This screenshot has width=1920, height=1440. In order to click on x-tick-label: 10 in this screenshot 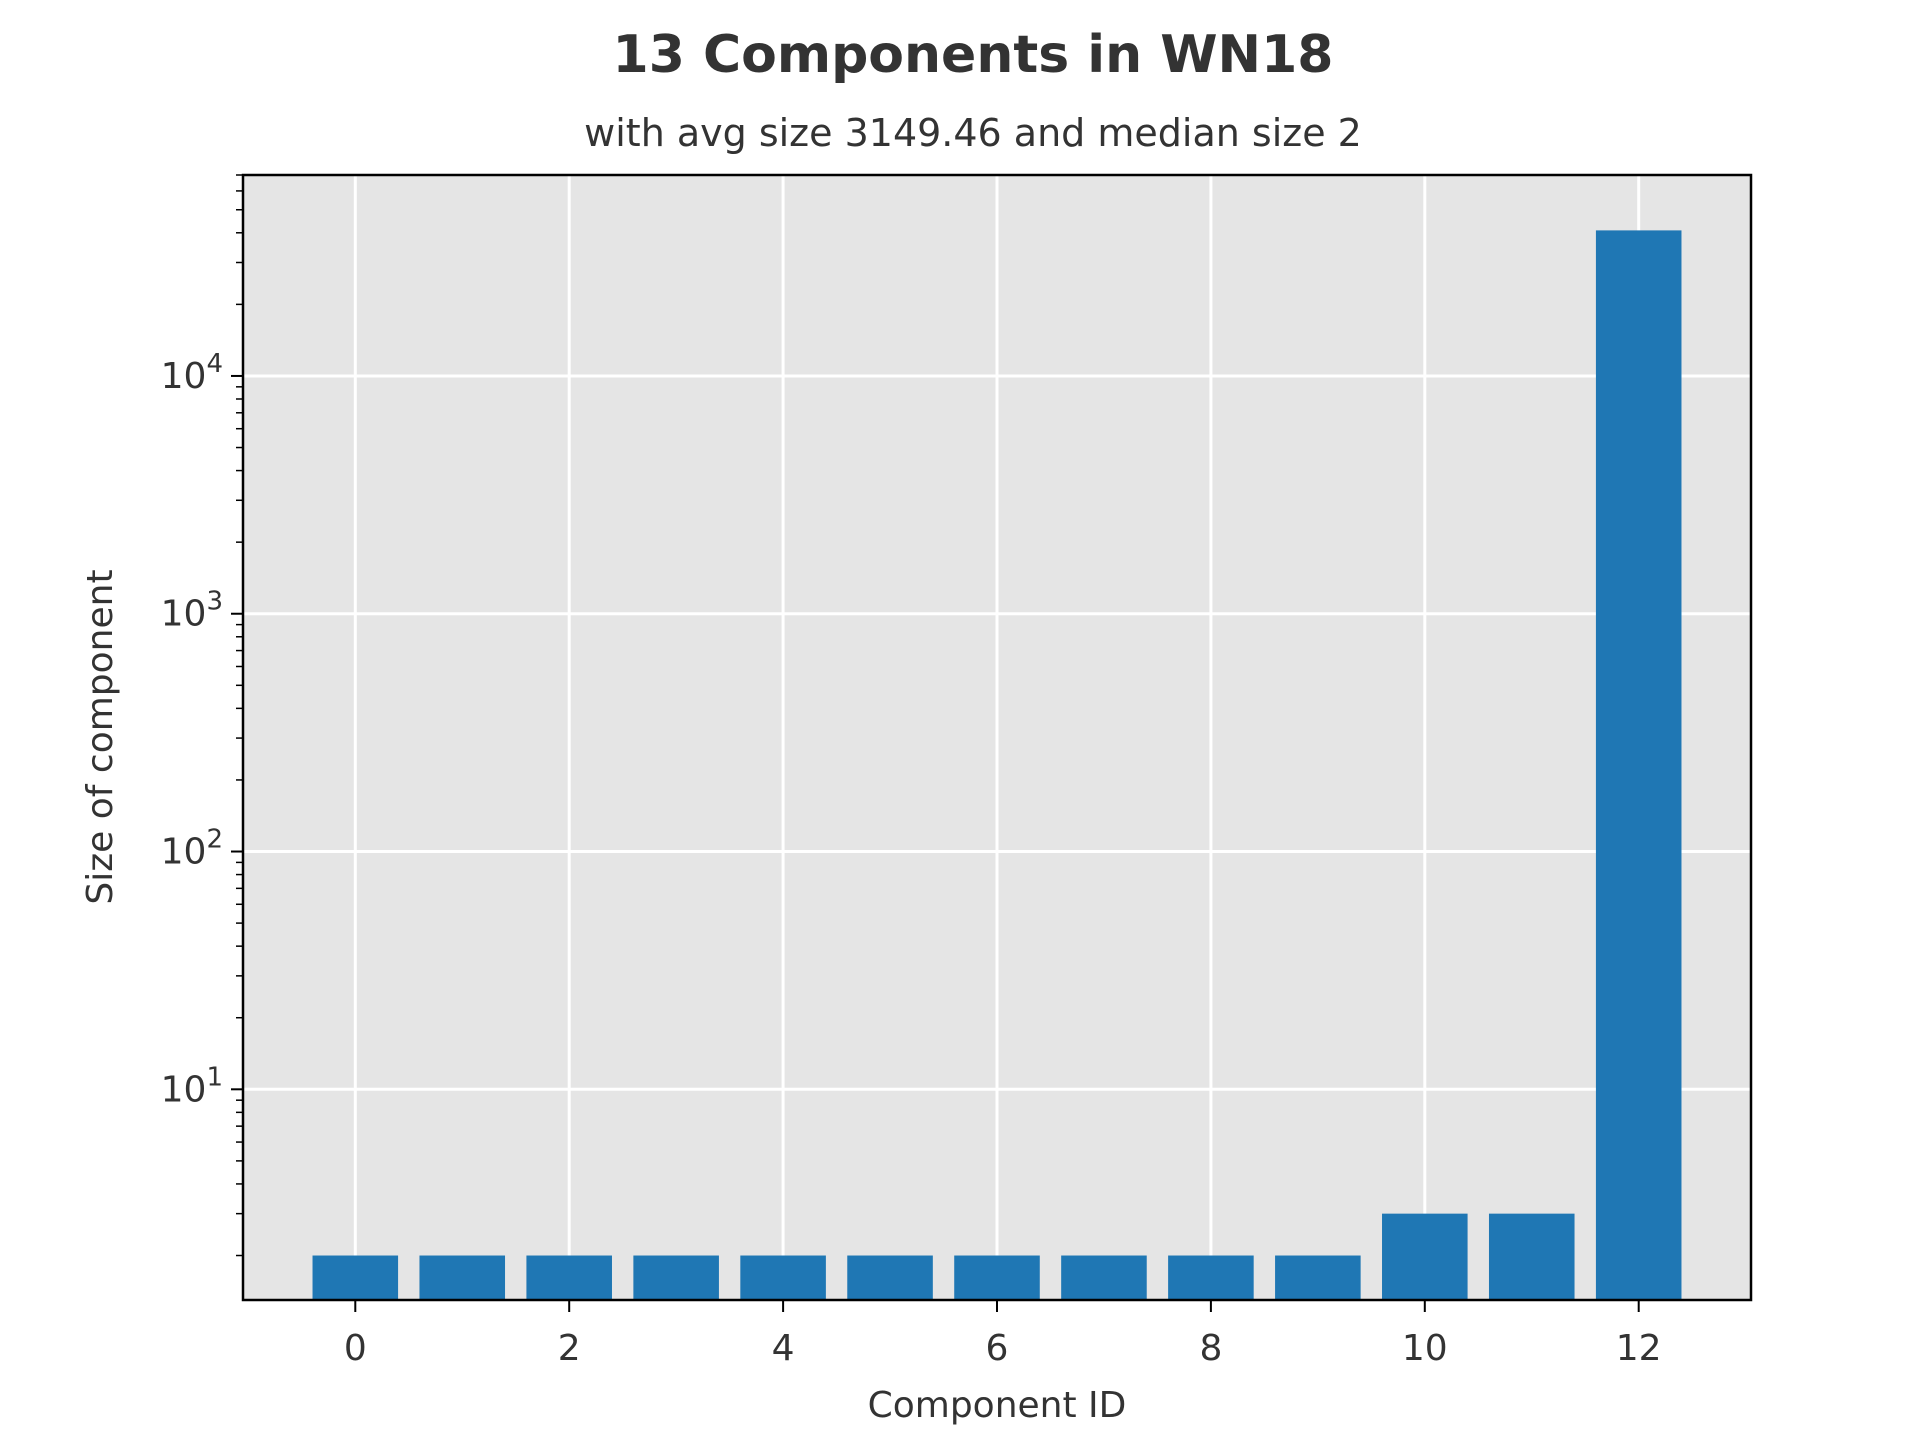, I will do `click(1425, 1348)`.